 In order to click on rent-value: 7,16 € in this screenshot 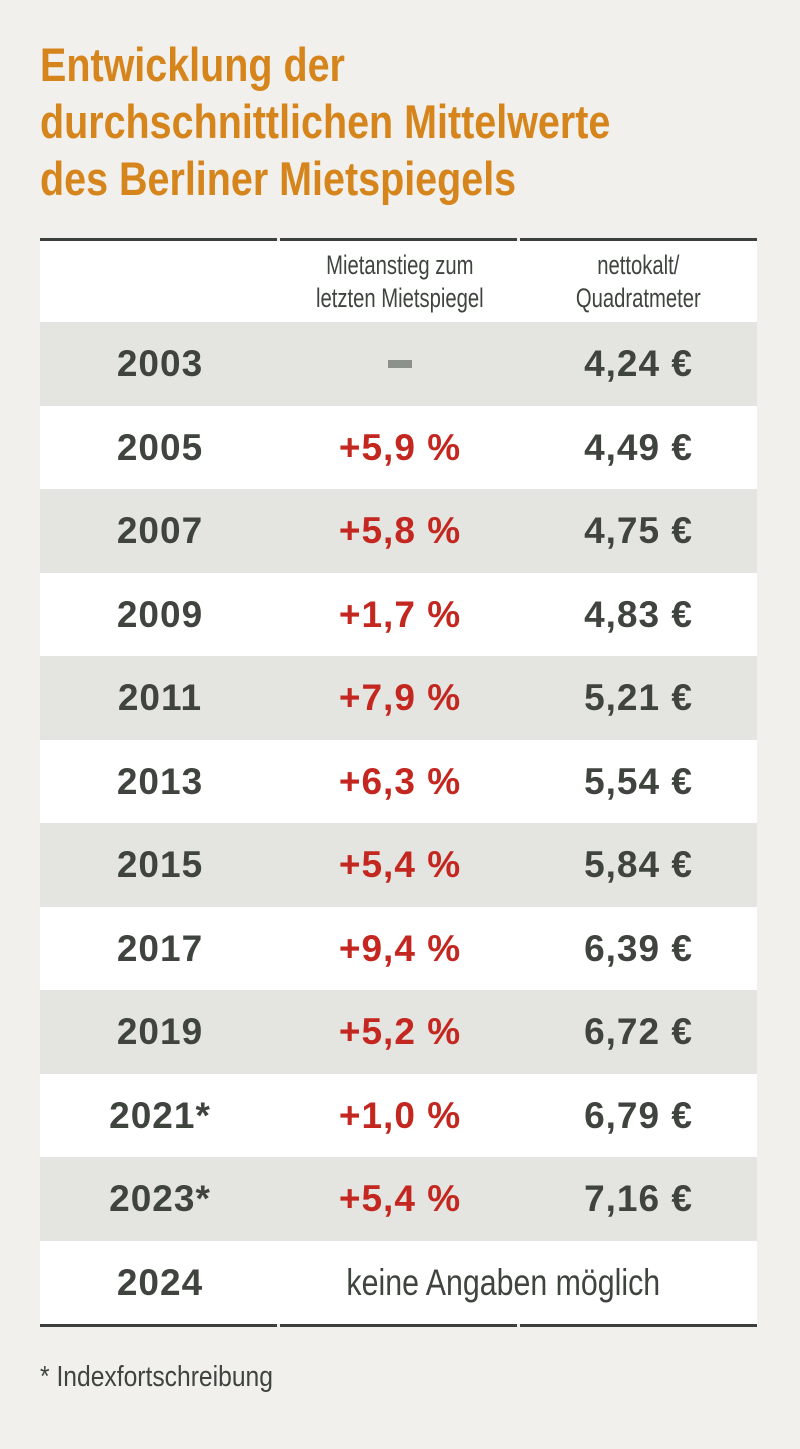, I will do `click(638, 1199)`.